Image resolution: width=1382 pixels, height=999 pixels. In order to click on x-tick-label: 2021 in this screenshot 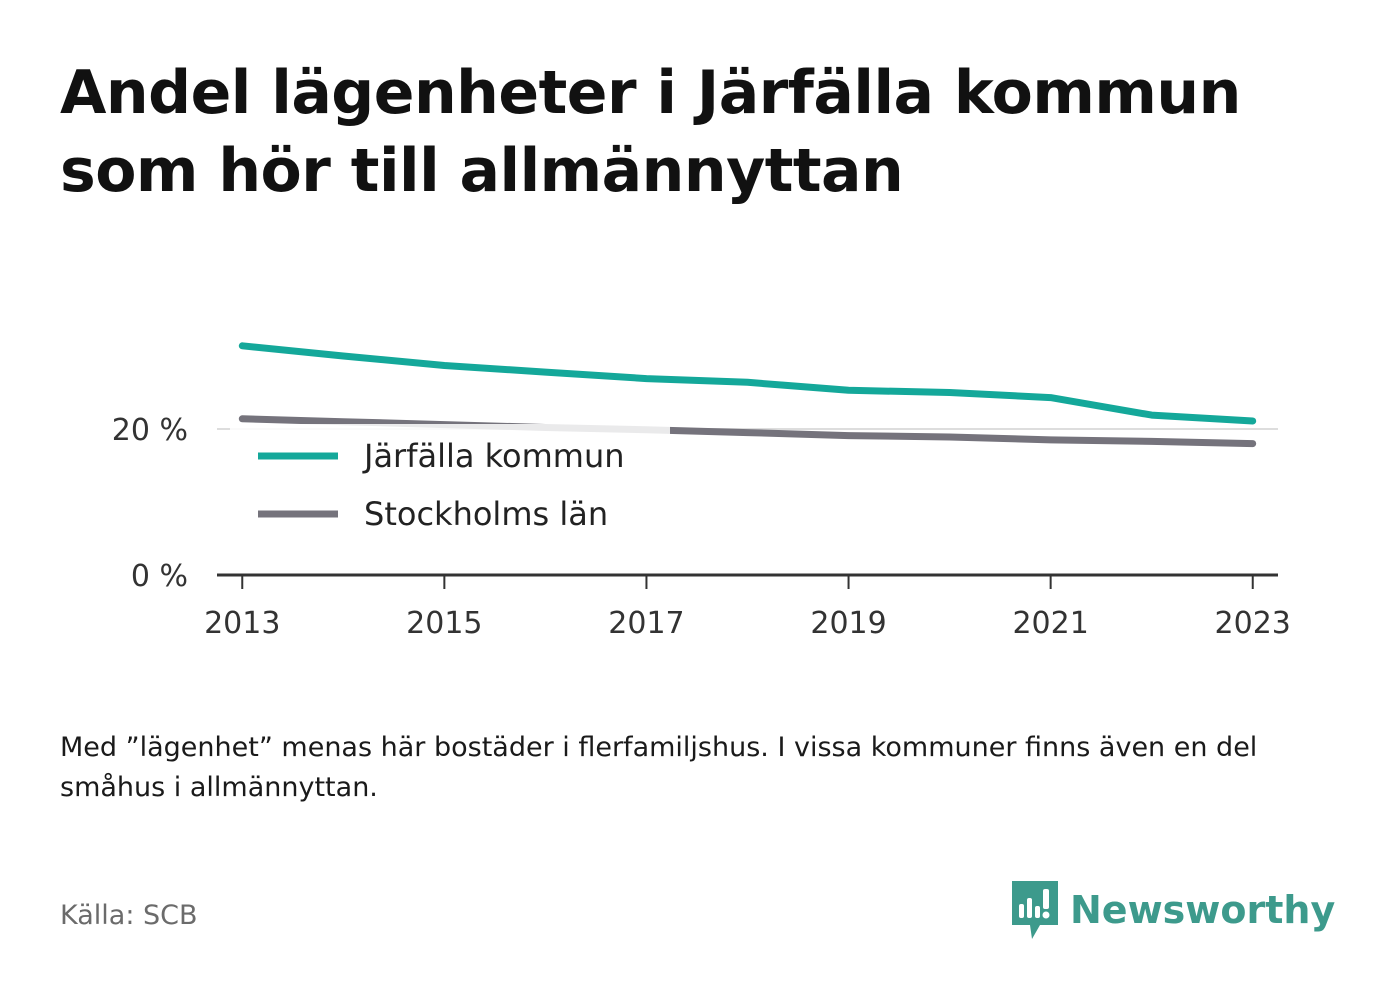, I will do `click(1050, 623)`.